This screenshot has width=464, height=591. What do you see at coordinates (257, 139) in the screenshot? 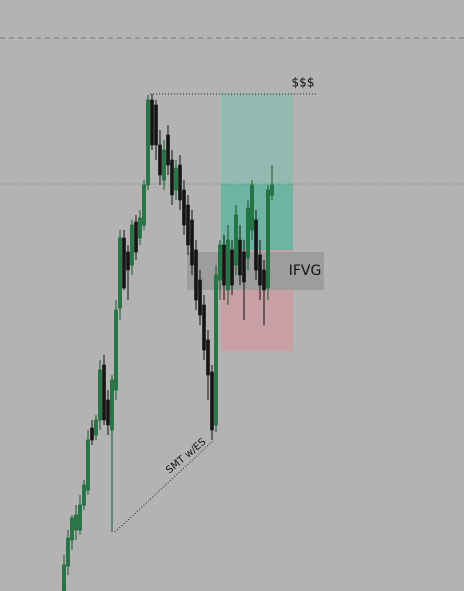
I see `target-zone` at bounding box center [257, 139].